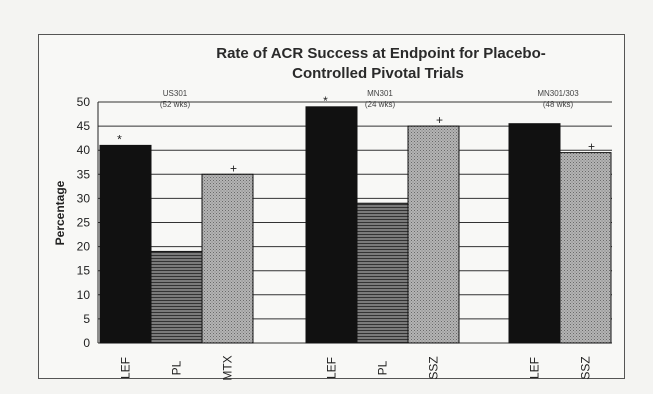 The image size is (653, 394). I want to click on y-tick-label: 30, so click(84, 198).